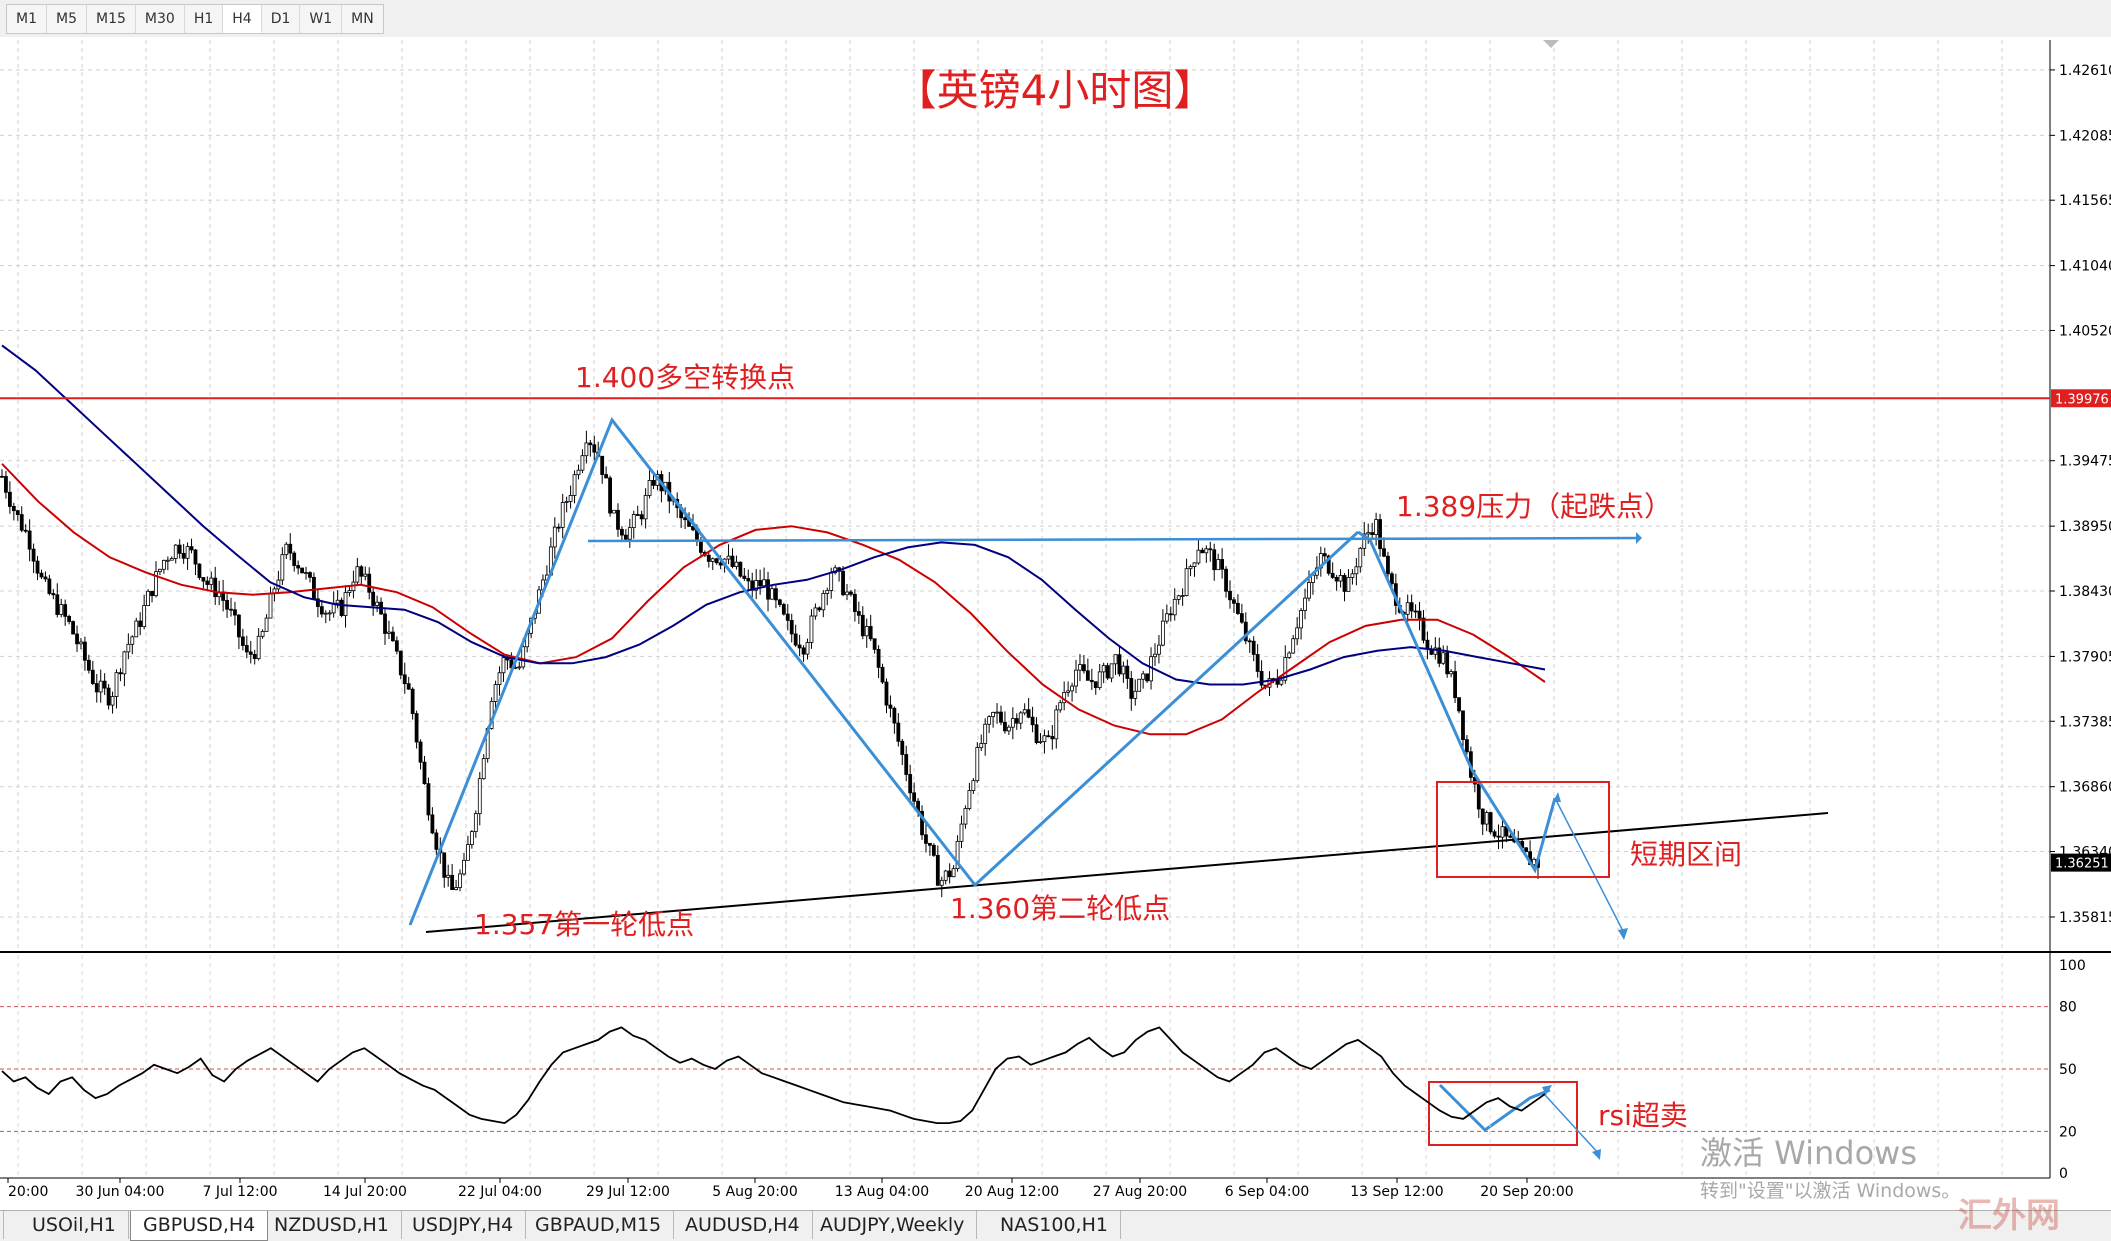 The width and height of the screenshot is (2111, 1241). What do you see at coordinates (281, 19) in the screenshot?
I see `timeframe-d1: D1` at bounding box center [281, 19].